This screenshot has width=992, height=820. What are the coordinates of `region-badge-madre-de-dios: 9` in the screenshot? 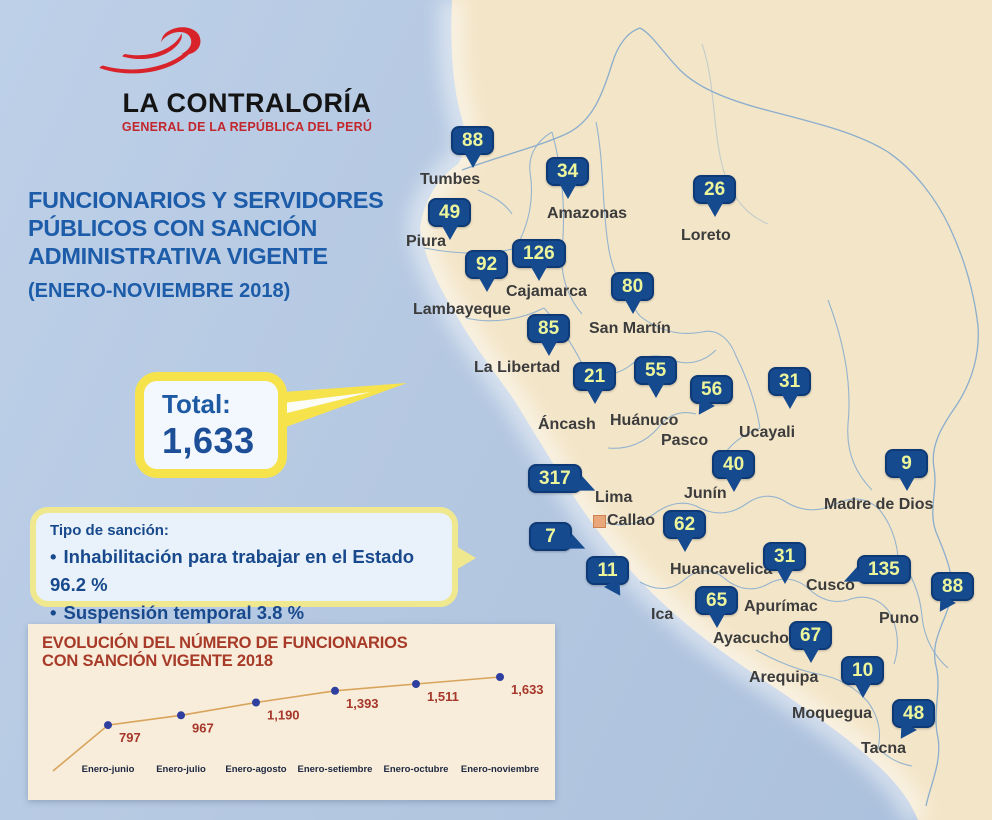 It's located at (906, 463).